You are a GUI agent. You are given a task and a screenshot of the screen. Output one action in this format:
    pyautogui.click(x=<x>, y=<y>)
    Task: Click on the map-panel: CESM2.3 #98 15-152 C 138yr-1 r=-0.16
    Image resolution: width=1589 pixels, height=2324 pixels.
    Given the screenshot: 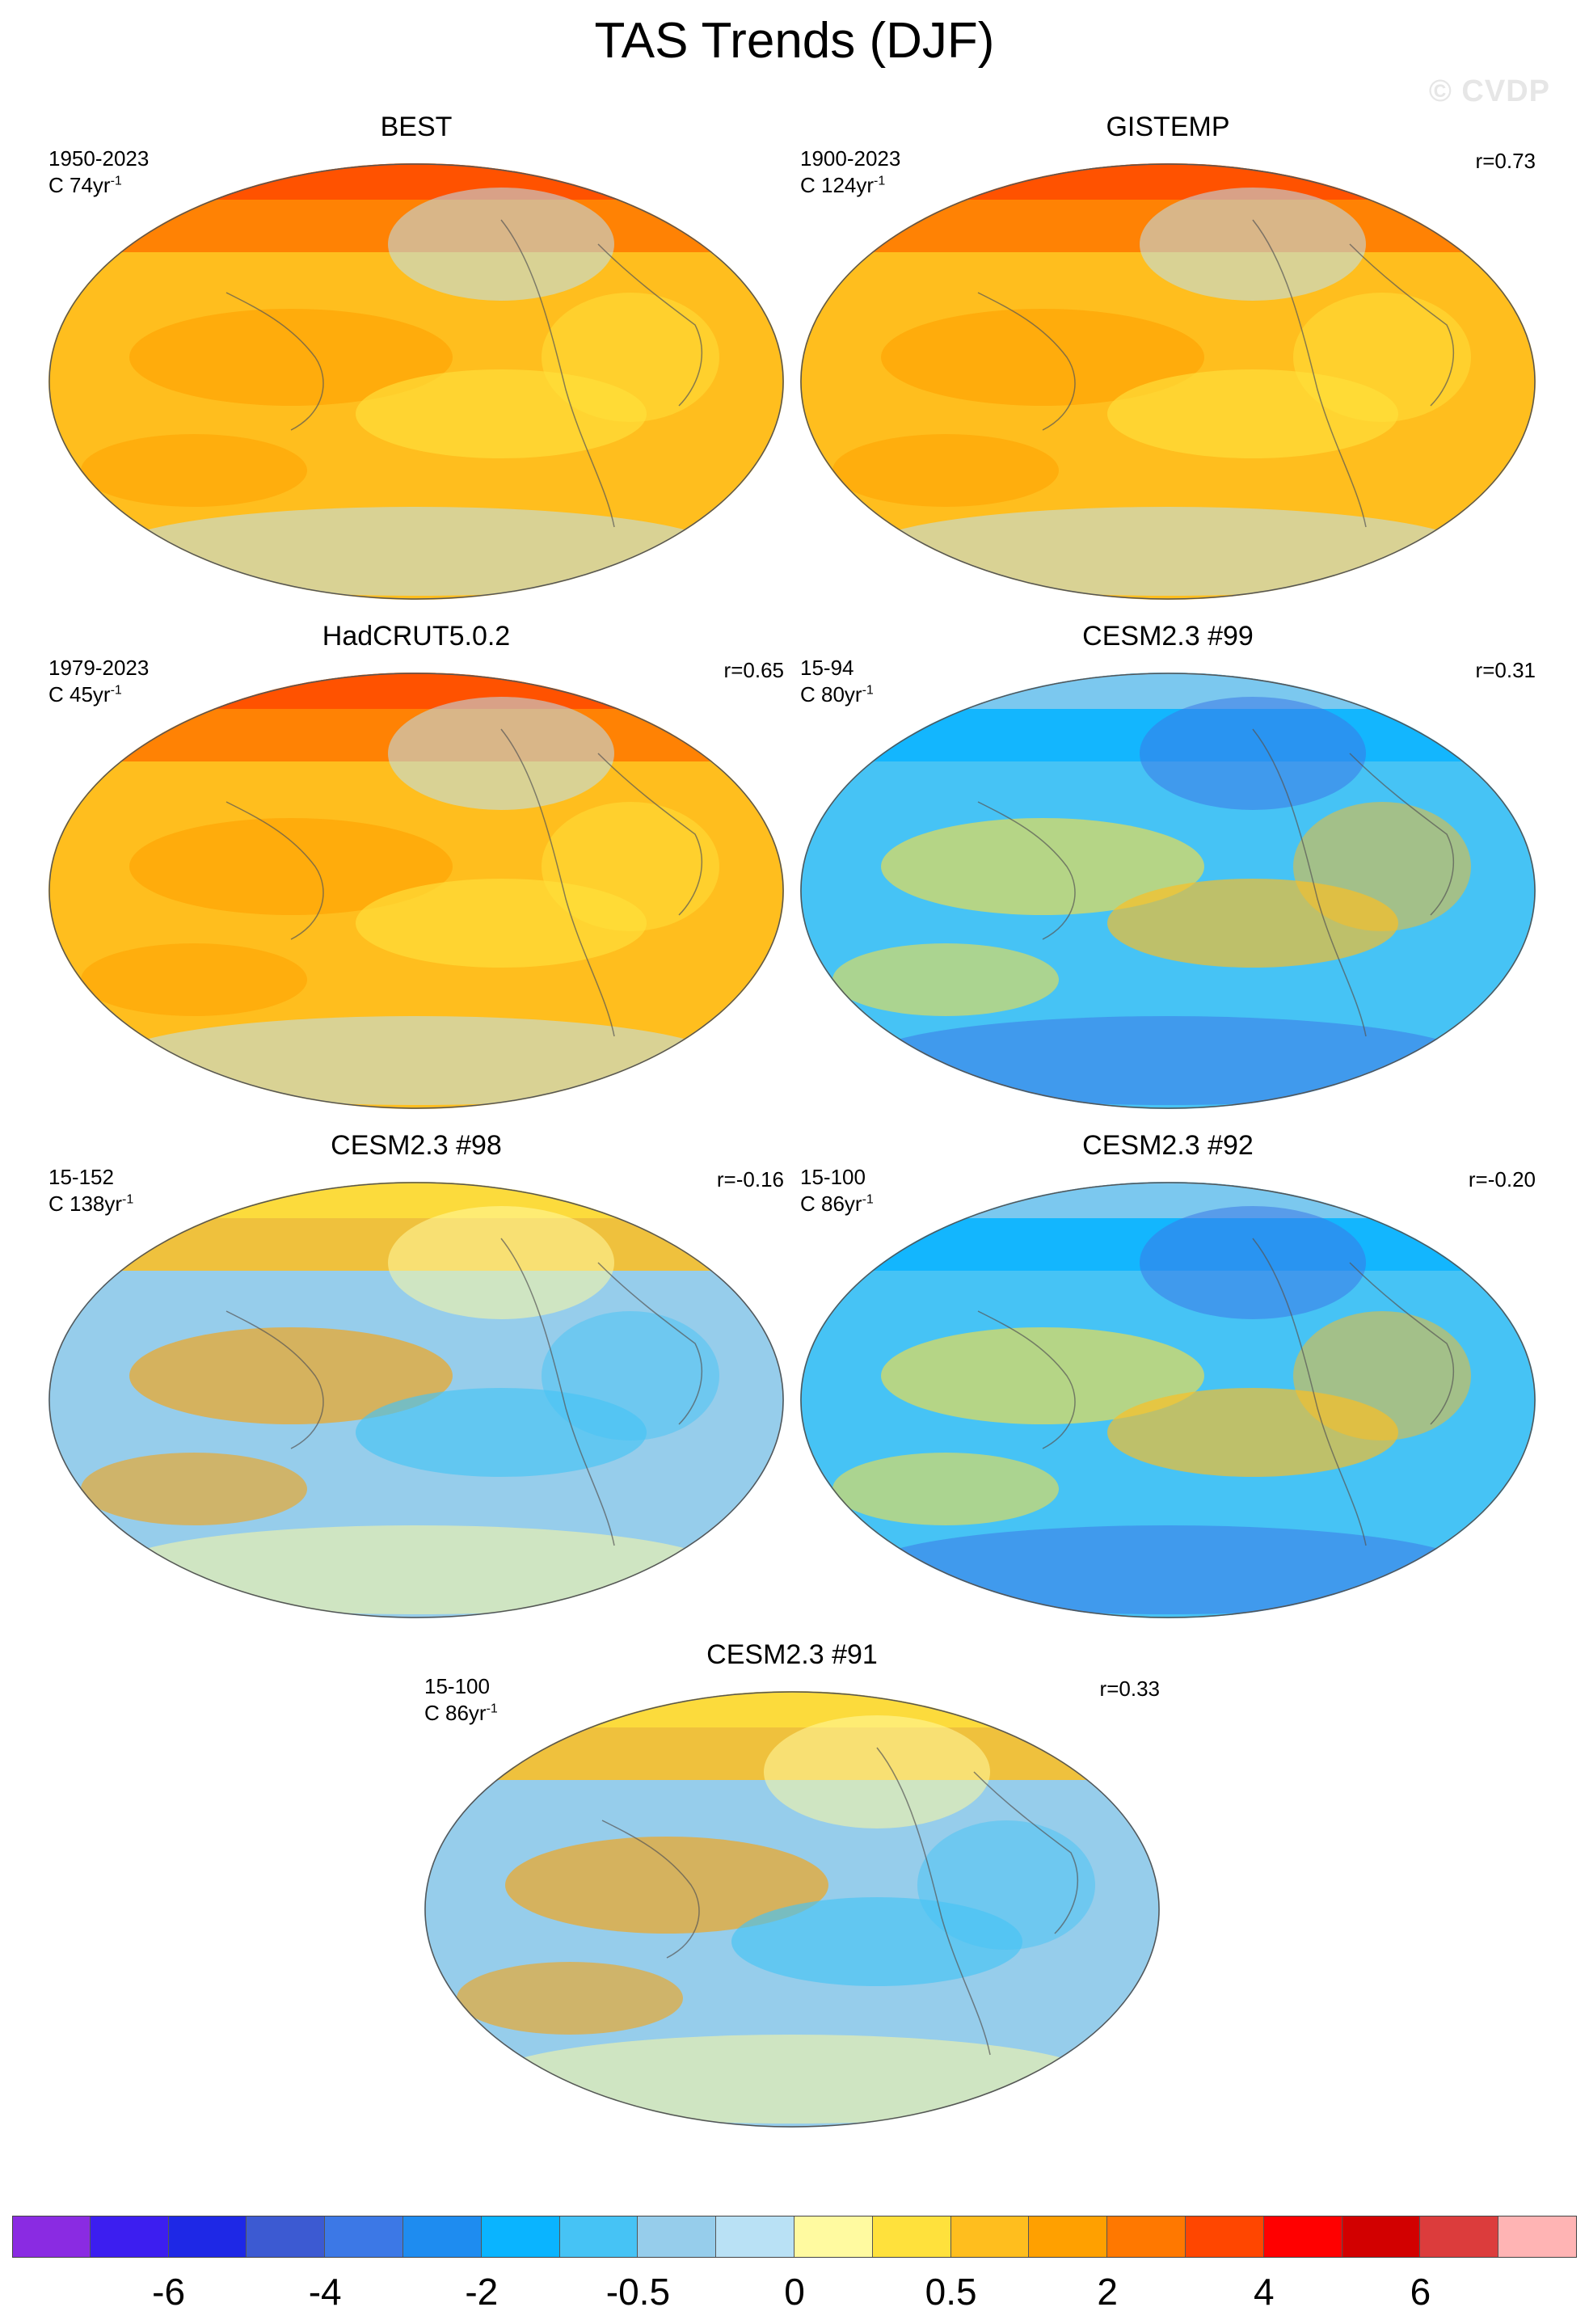 What is the action you would take?
    pyautogui.click(x=416, y=1382)
    